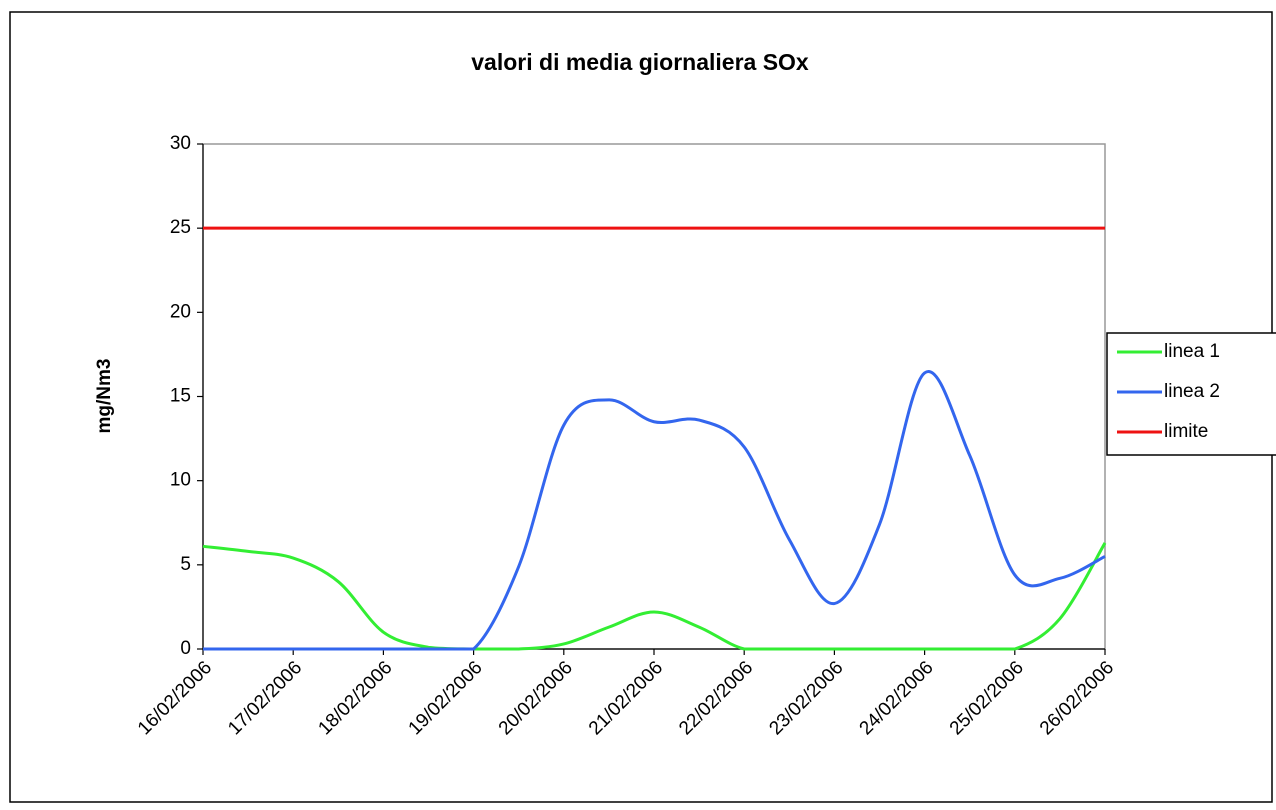 Image resolution: width=1276 pixels, height=810 pixels. Describe the element at coordinates (640, 62) in the screenshot. I see `chart-title: valori di media giornaliera SOx` at that location.